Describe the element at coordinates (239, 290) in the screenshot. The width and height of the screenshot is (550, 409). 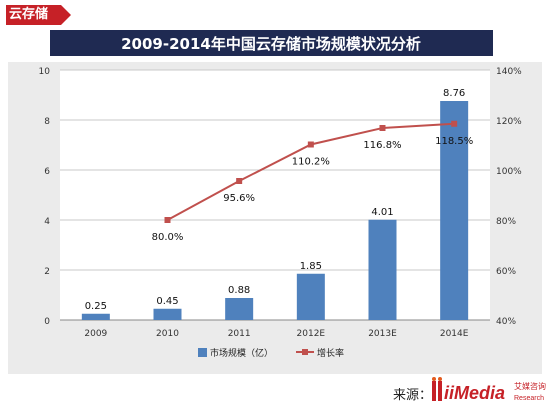
I see `bar-data-label: 0.88` at that location.